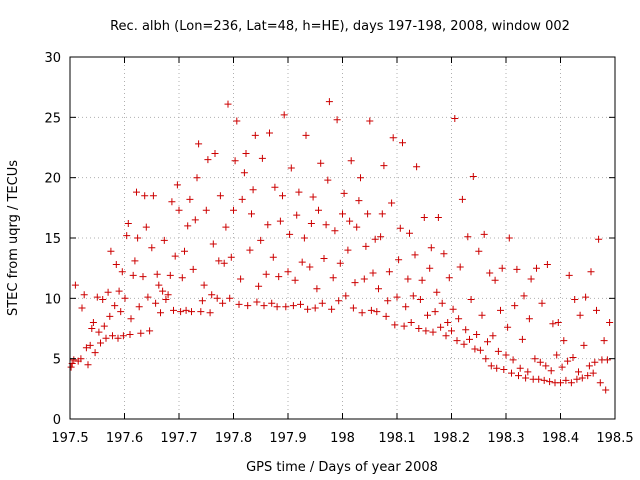  I want to click on x-tick-label: 197.8, so click(233, 438).